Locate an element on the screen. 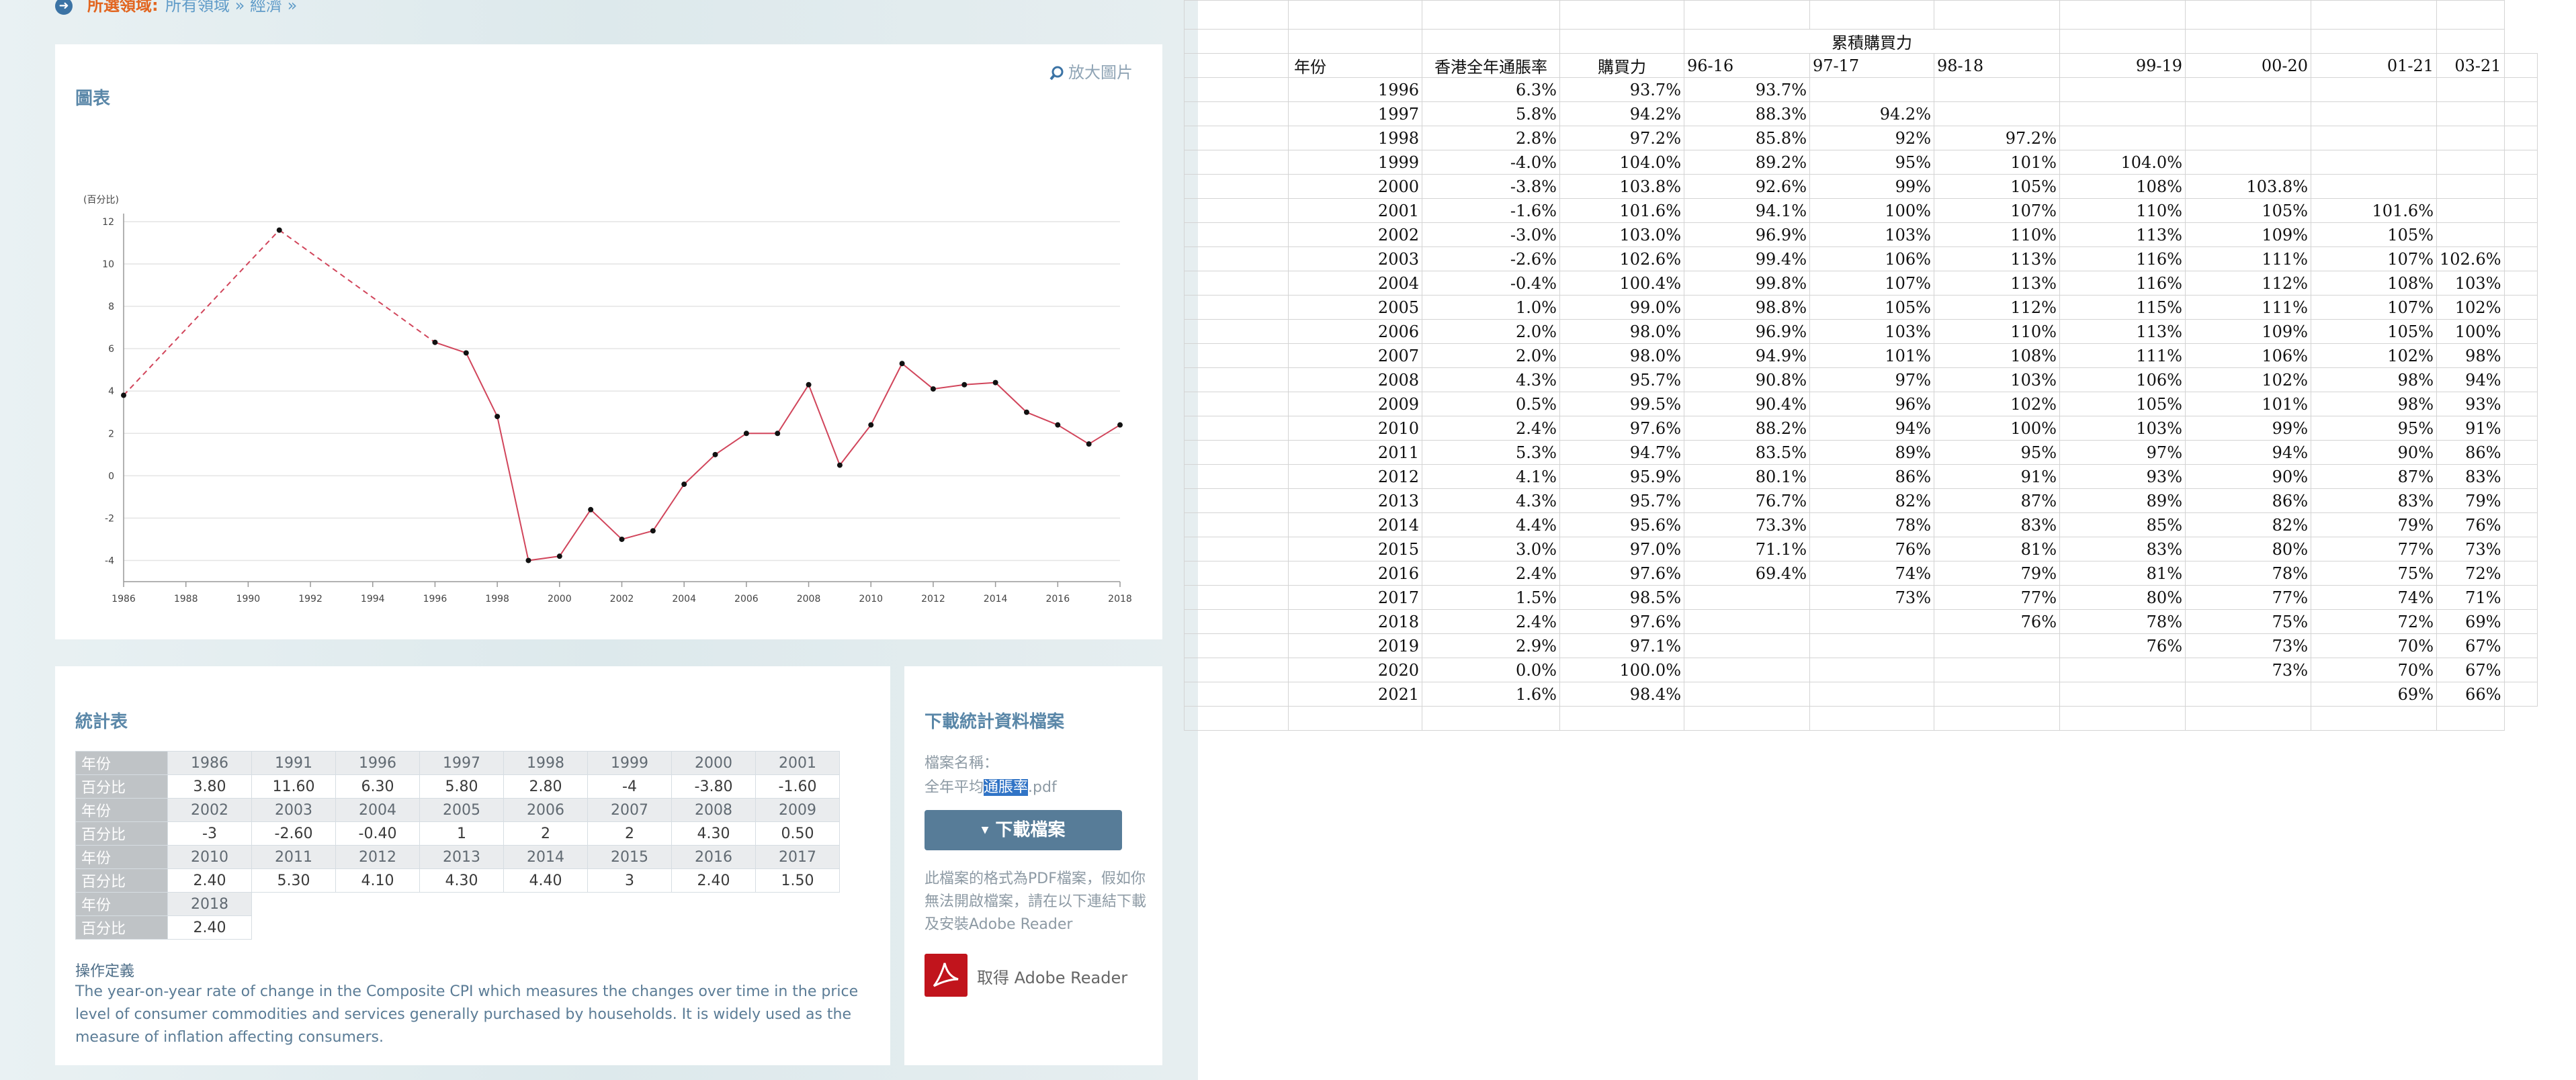  sheet-data-cell: 79% is located at coordinates (2374, 524).